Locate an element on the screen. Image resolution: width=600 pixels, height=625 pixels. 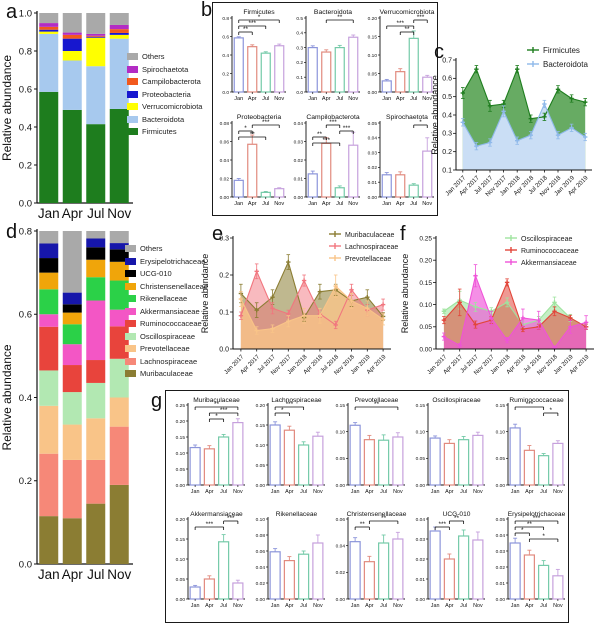
area-fills is located at coordinates (515, 312).